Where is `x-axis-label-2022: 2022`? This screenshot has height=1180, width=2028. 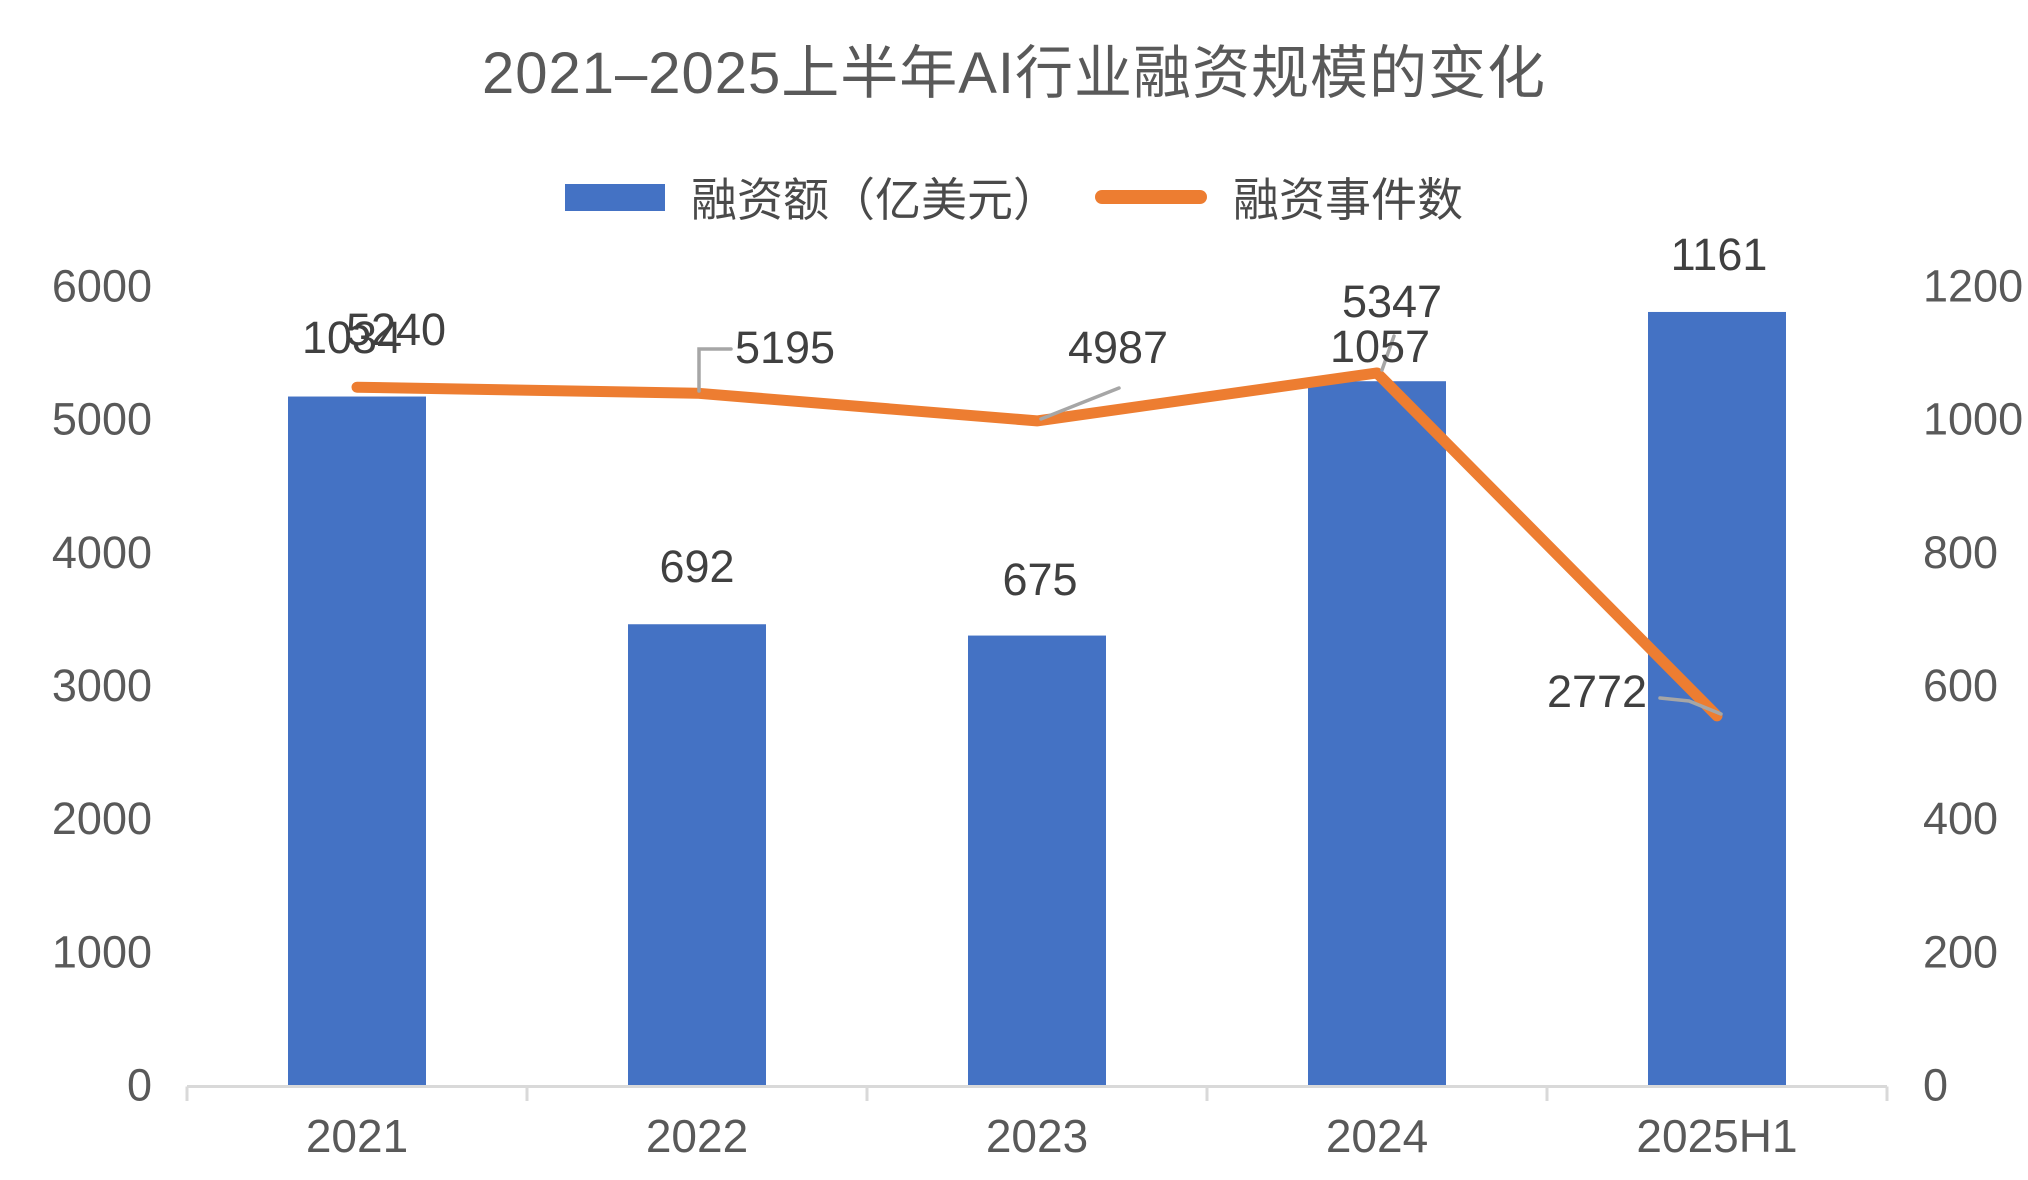 x-axis-label-2022: 2022 is located at coordinates (697, 1136).